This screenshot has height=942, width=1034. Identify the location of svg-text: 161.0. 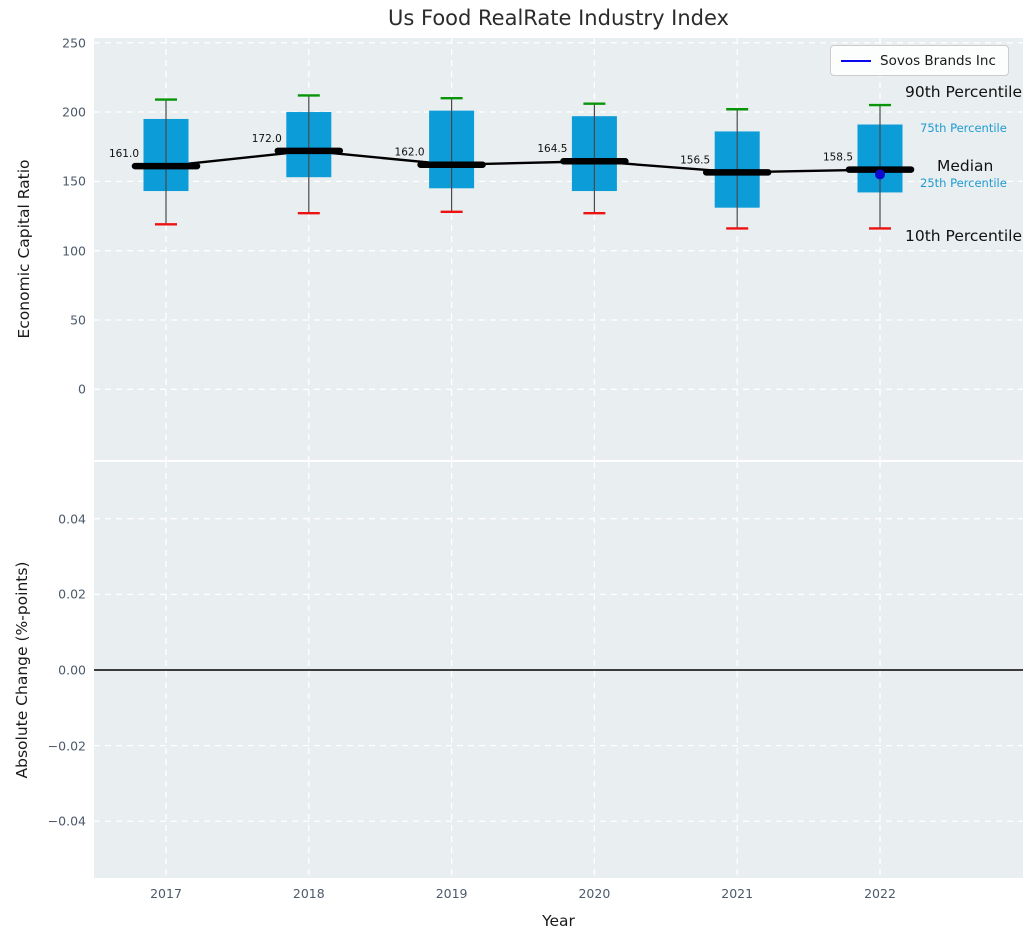
(124, 154).